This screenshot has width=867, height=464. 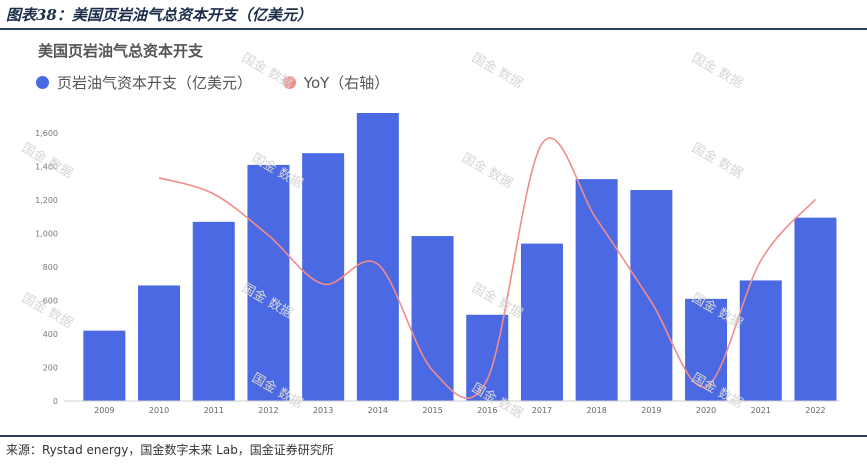 What do you see at coordinates (815, 410) in the screenshot?
I see `x-tick-label: 2022` at bounding box center [815, 410].